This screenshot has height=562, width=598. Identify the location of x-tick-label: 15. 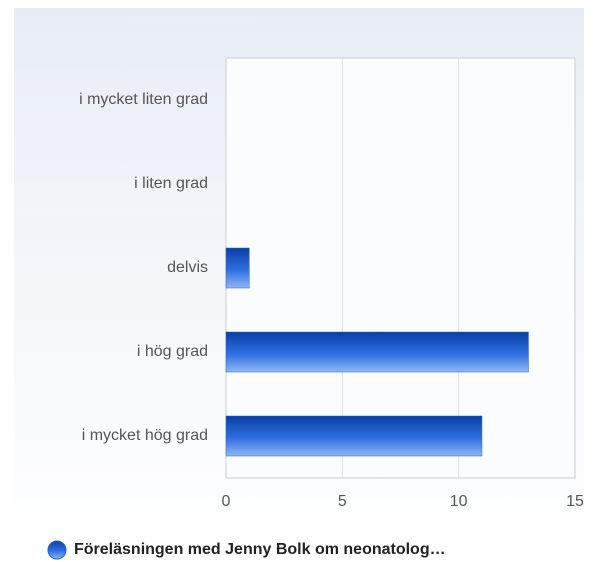
(575, 501).